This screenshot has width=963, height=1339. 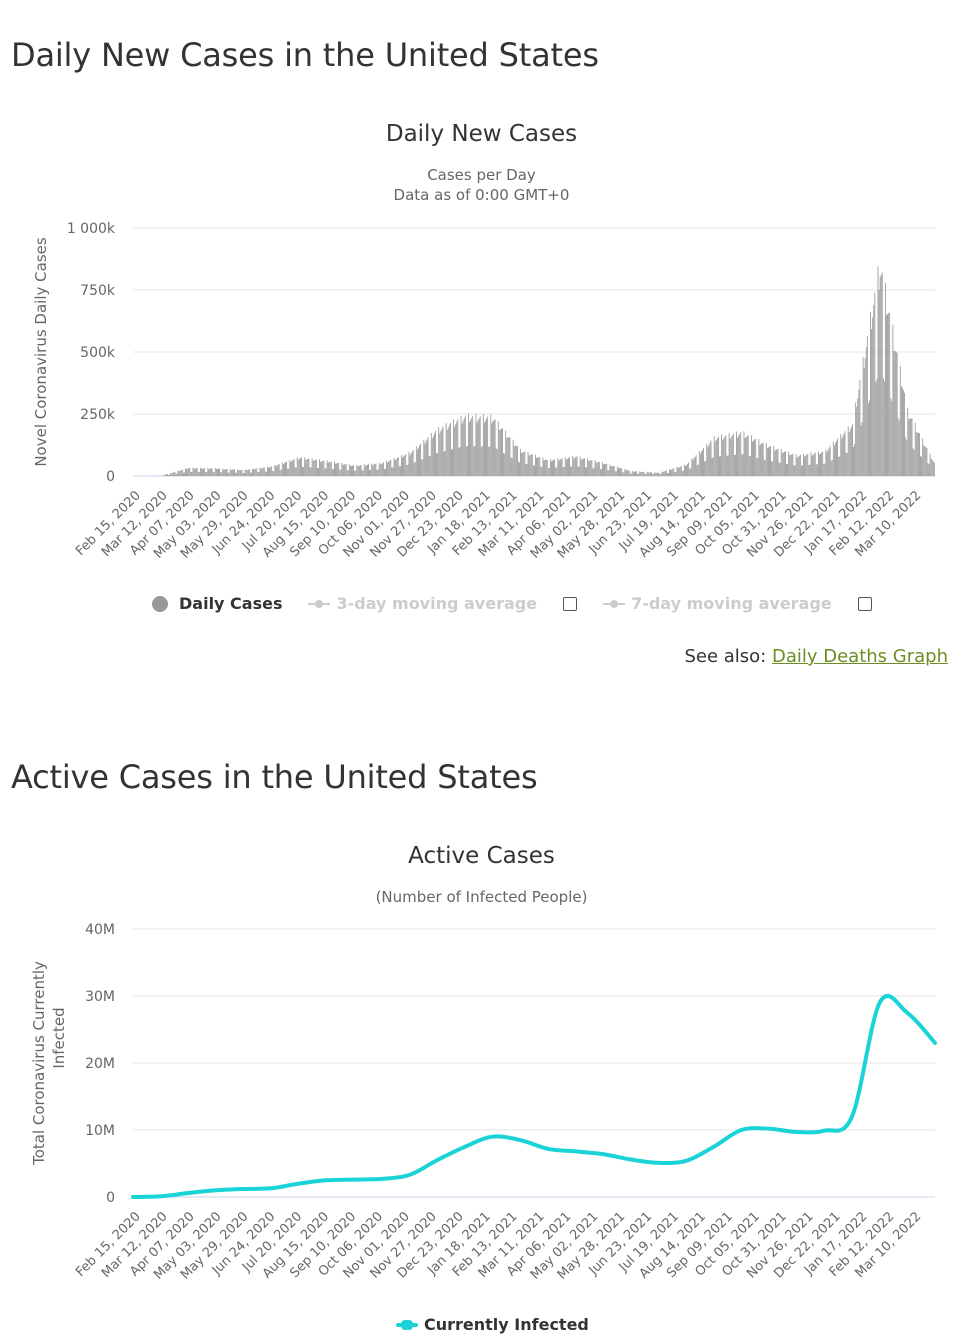 What do you see at coordinates (217, 603) in the screenshot?
I see `legend-daily-cases: Daily Cases` at bounding box center [217, 603].